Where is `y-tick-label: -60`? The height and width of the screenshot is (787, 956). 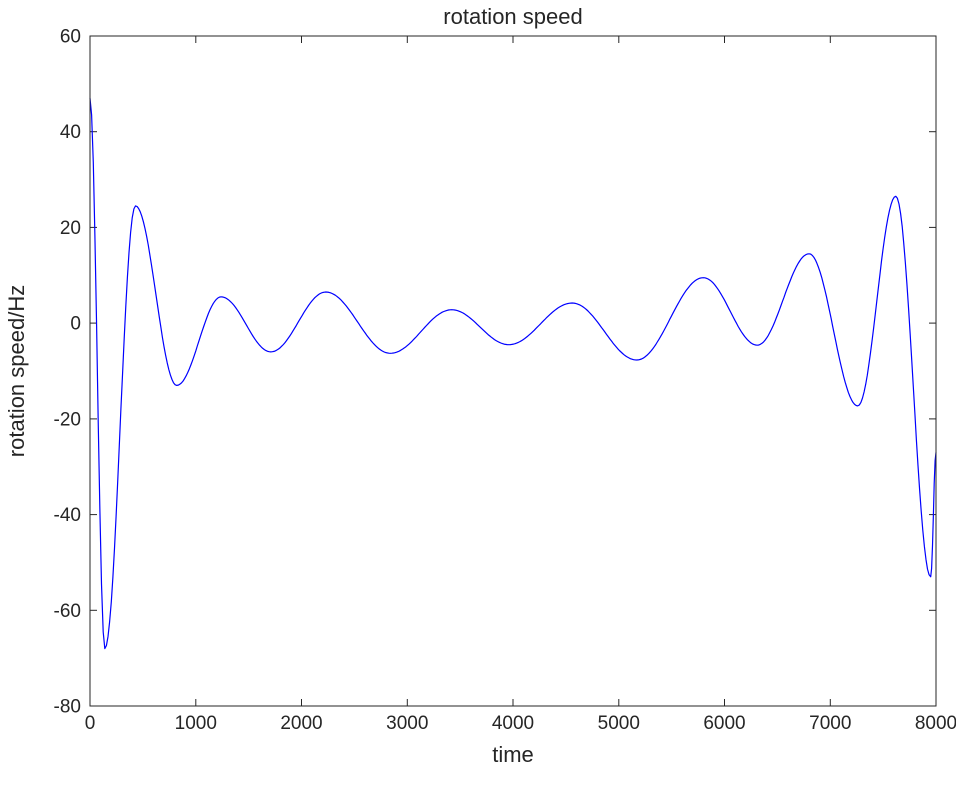
y-tick-label: -60 is located at coordinates (67, 611).